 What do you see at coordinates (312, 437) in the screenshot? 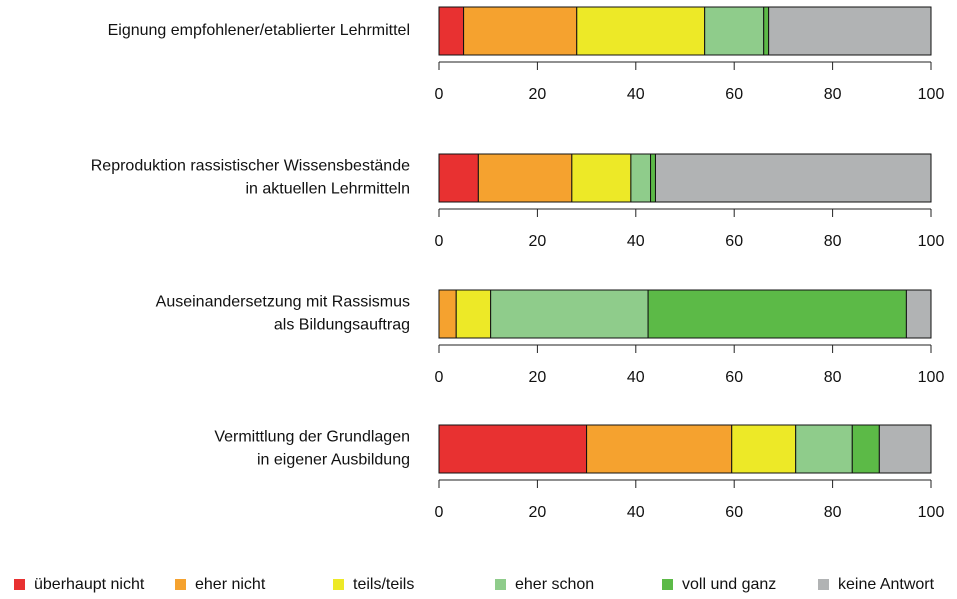
I see `category-label: Vermittlung der Grundlagen` at bounding box center [312, 437].